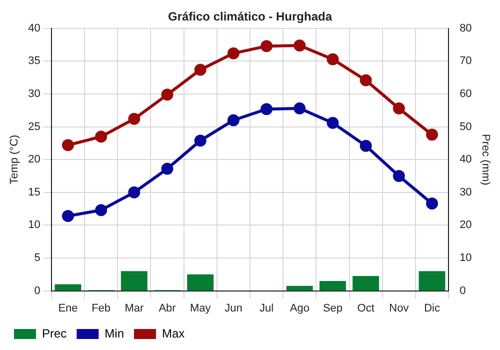 The width and height of the screenshot is (500, 350). What do you see at coordinates (466, 160) in the screenshot?
I see `y2-tick-label: 40` at bounding box center [466, 160].